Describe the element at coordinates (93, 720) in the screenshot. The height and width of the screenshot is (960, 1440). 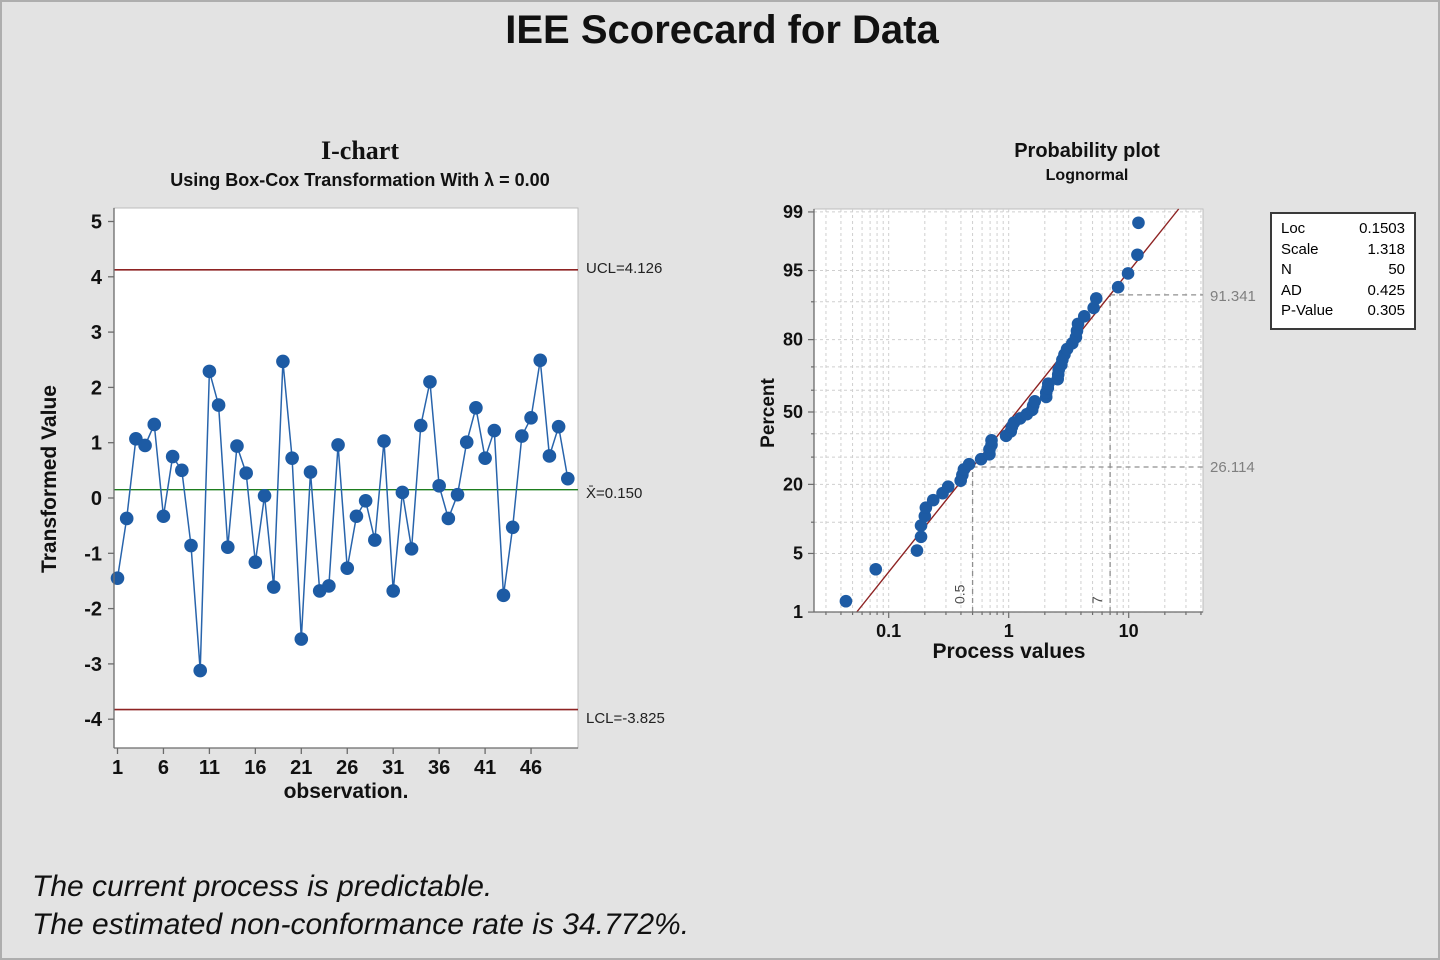
I see `y-tick-label: -4` at that location.